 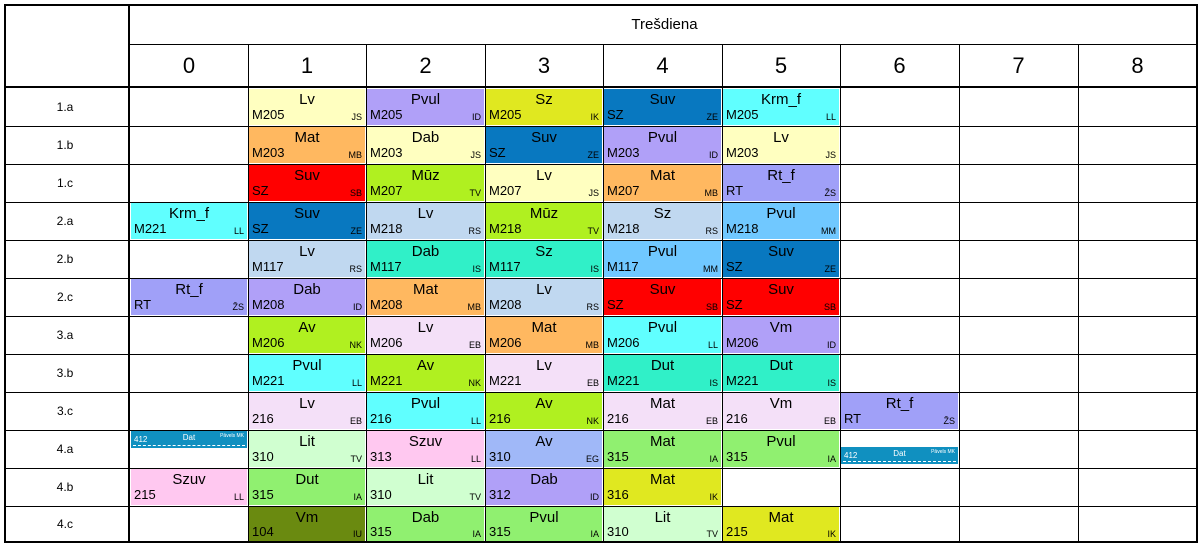 I want to click on lesson-cell: Pvul 216 LL, so click(x=425, y=411).